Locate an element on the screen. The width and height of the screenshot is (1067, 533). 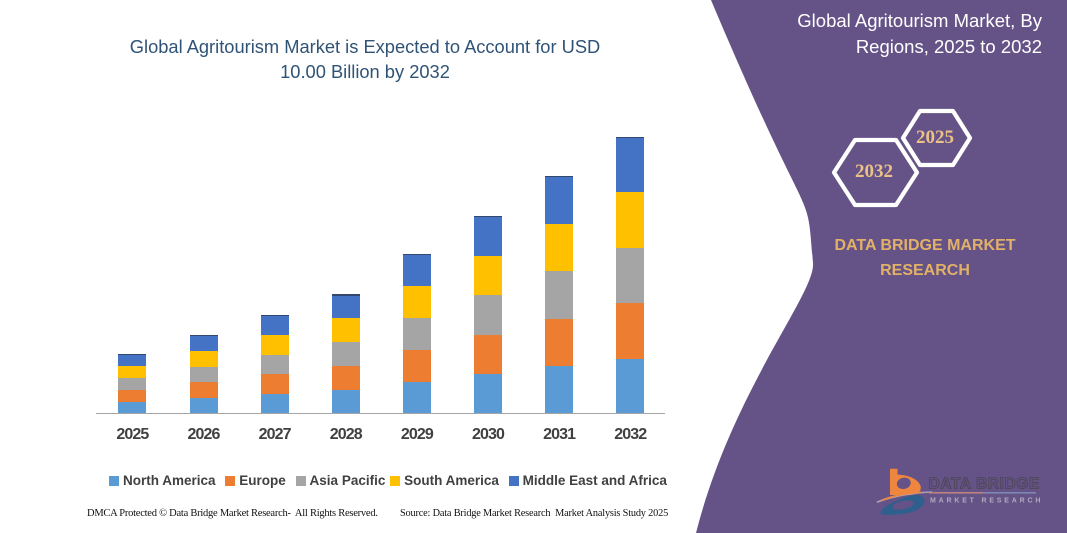
svg-text: DATA BRIDGE is located at coordinates (984, 484).